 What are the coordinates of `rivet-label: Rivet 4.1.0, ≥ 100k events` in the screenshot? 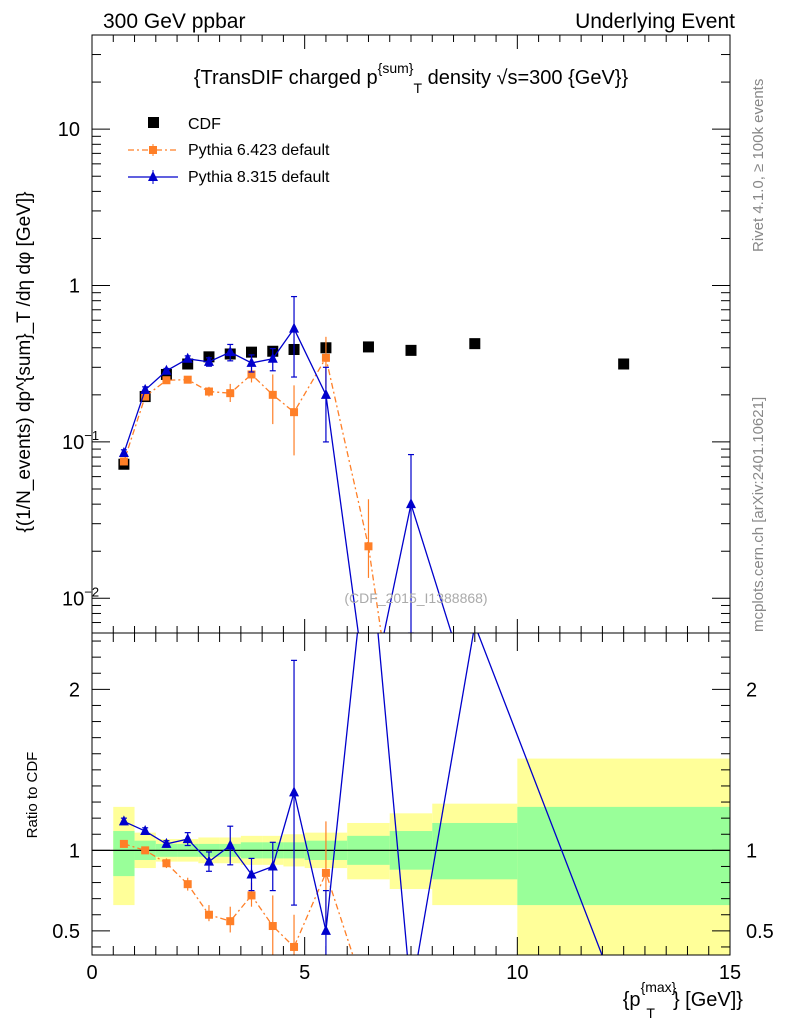 It's located at (758, 165).